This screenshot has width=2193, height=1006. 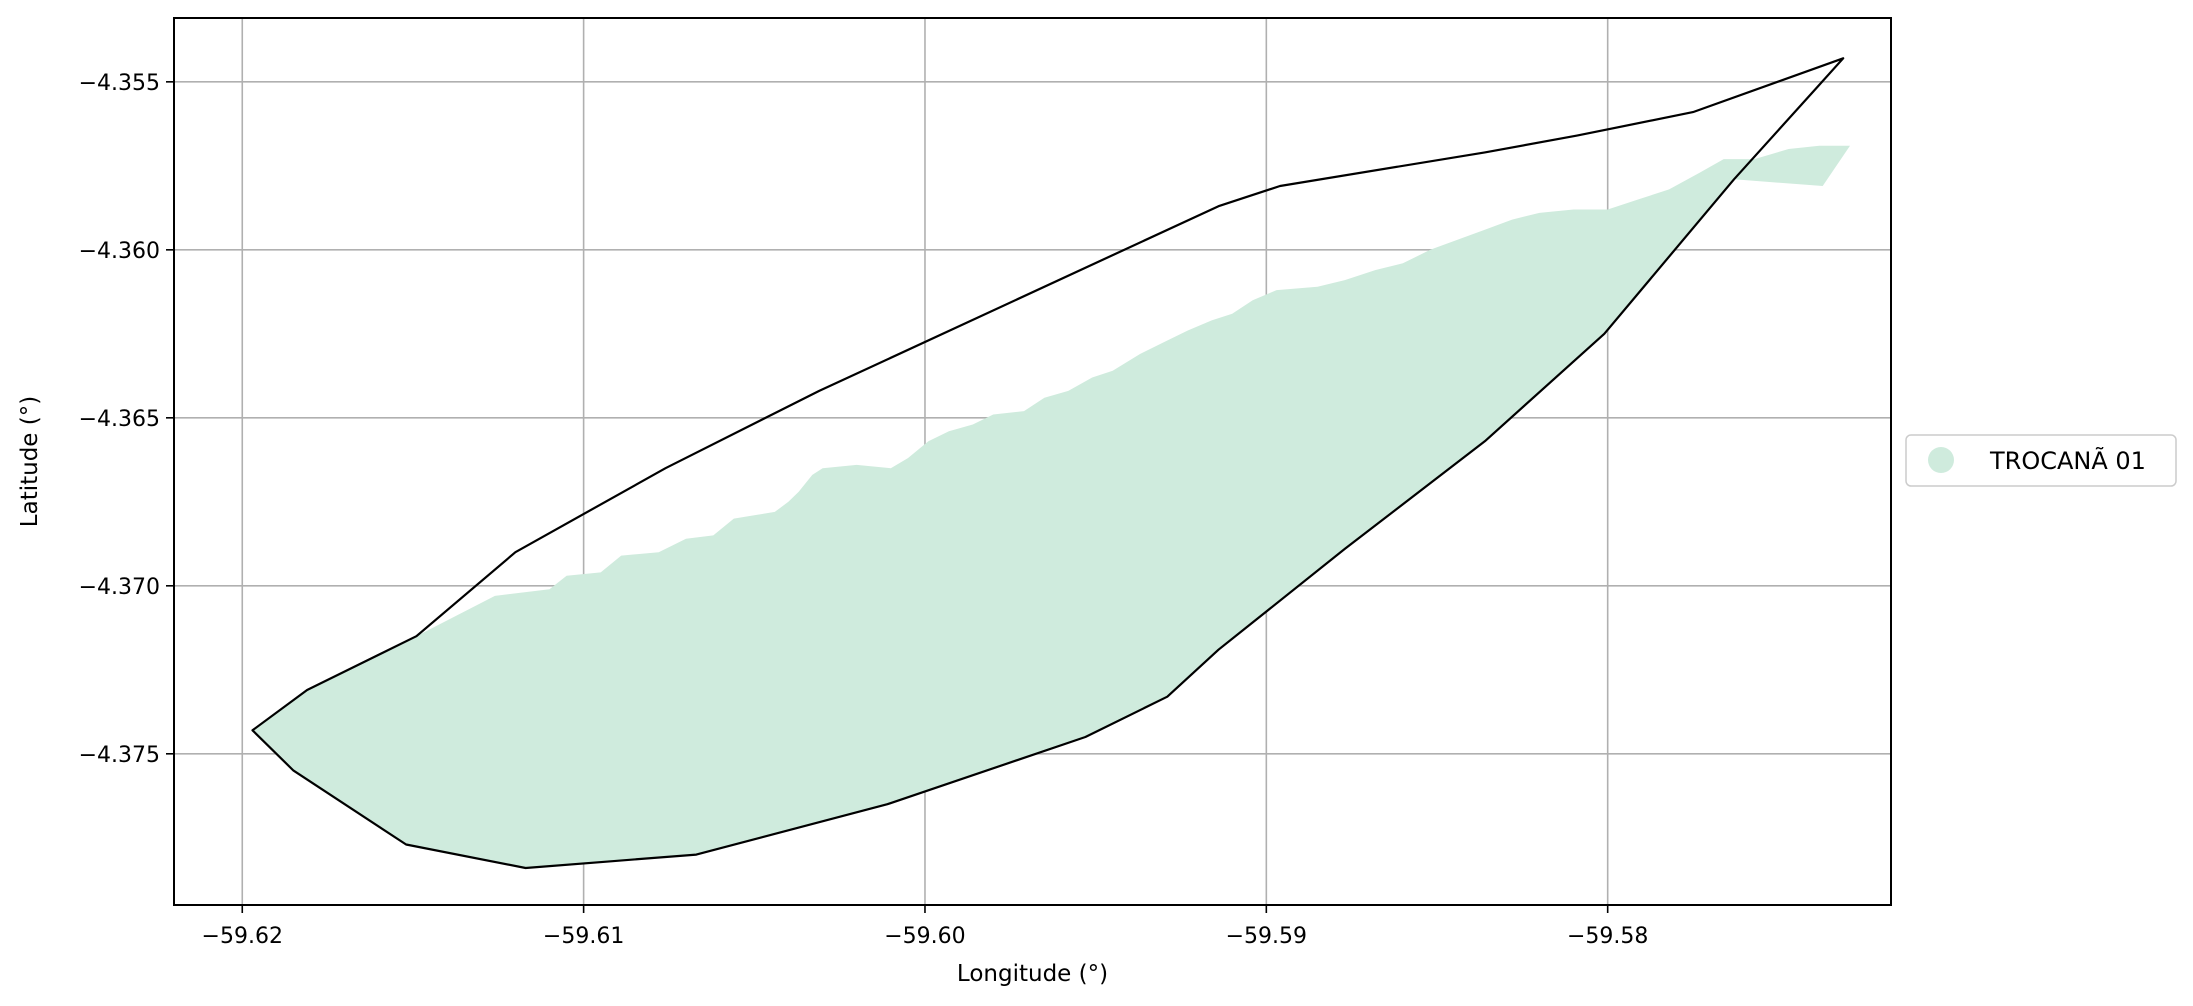 I want to click on x-axis-ticks: −59.62 −59.61 −59.60 −59.59 −59.58, so click(x=925, y=927).